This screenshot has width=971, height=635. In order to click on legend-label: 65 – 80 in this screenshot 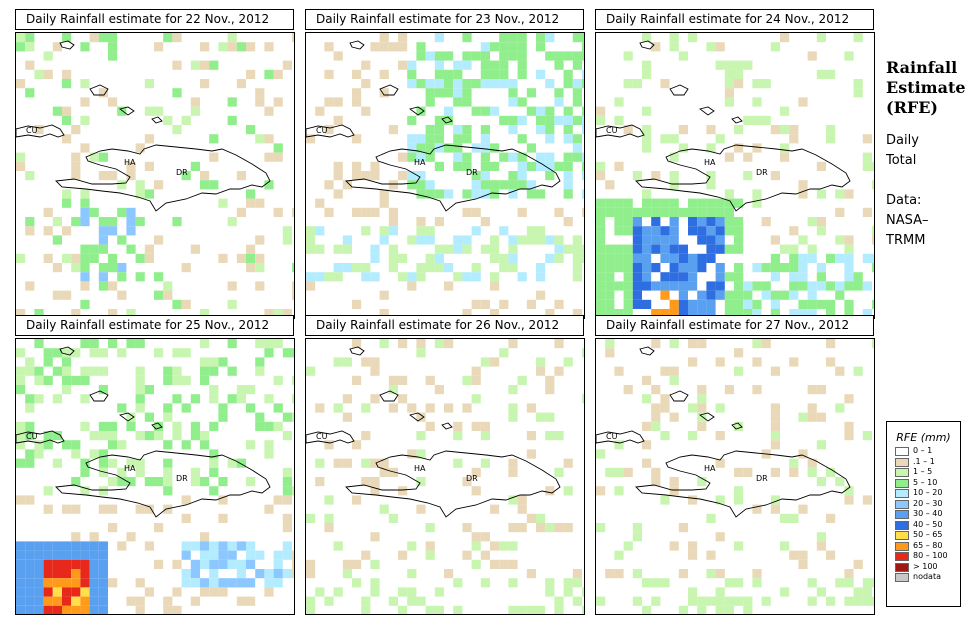, I will do `click(928, 545)`.